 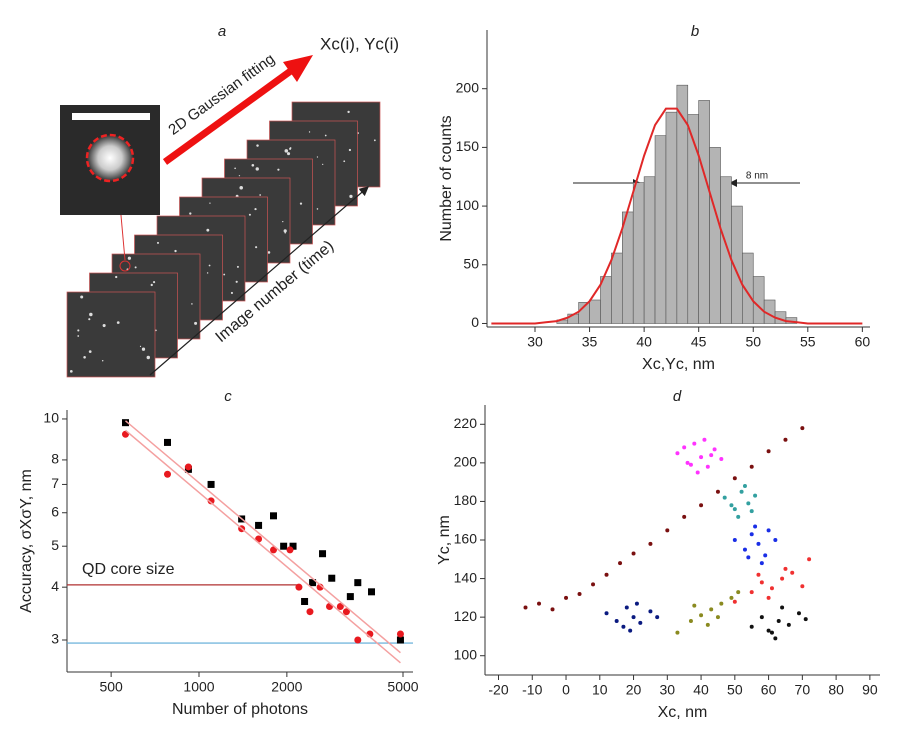 I want to click on panel-label: d, so click(x=677, y=396).